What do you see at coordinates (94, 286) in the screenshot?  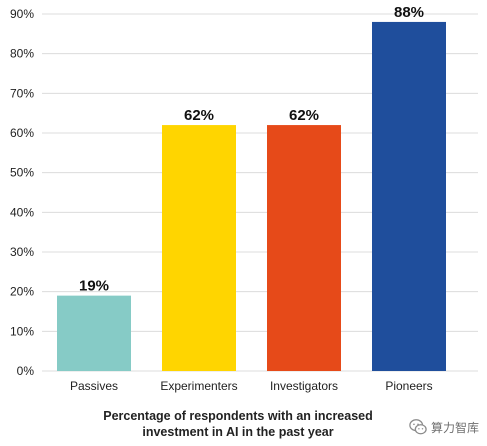 I see `data-label: 19%` at bounding box center [94, 286].